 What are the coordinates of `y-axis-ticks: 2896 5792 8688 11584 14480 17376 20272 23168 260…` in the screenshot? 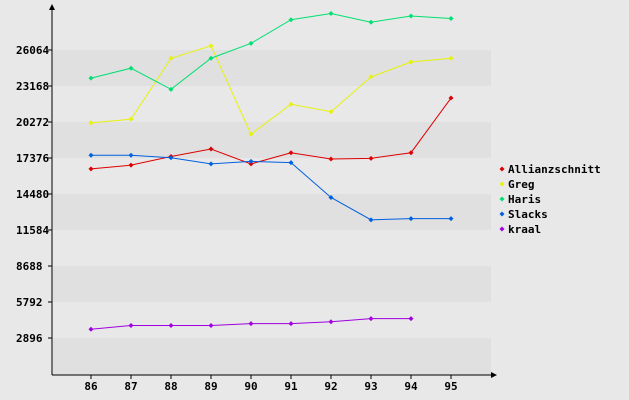 It's located at (34, 194).